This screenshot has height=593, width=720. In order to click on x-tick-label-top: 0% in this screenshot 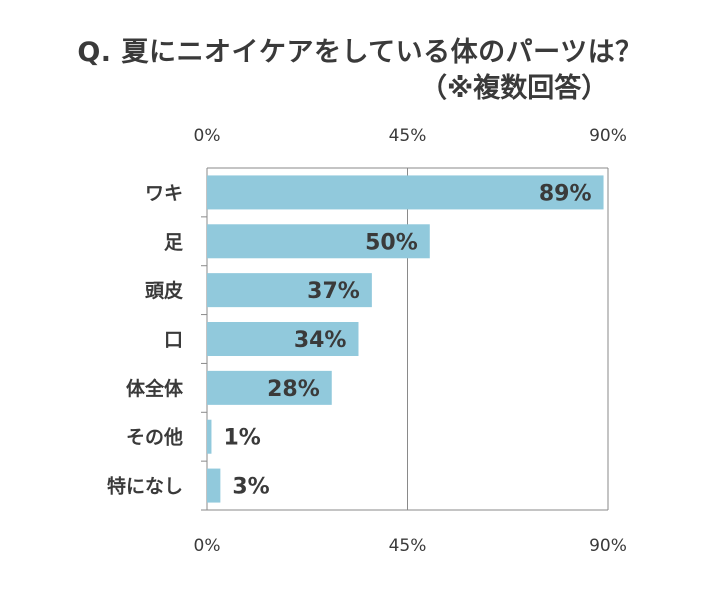, I will do `click(207, 136)`.